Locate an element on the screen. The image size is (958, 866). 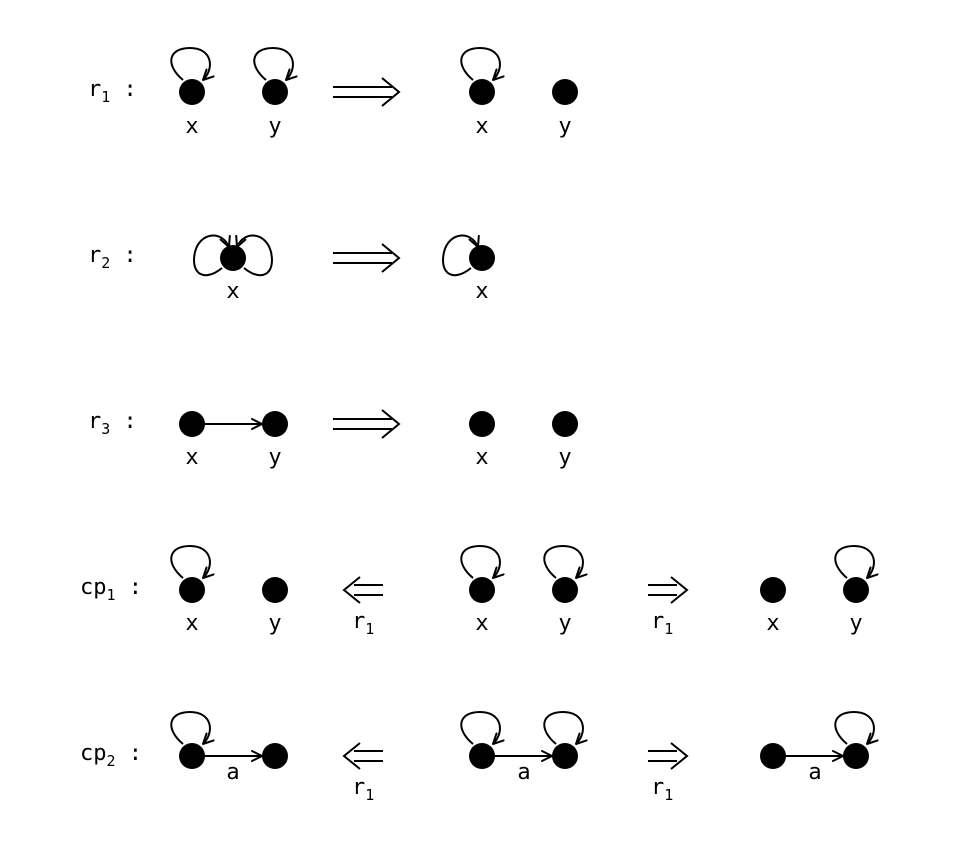
rule-r1-row: r1 : x y x y is located at coordinates (333, 92).